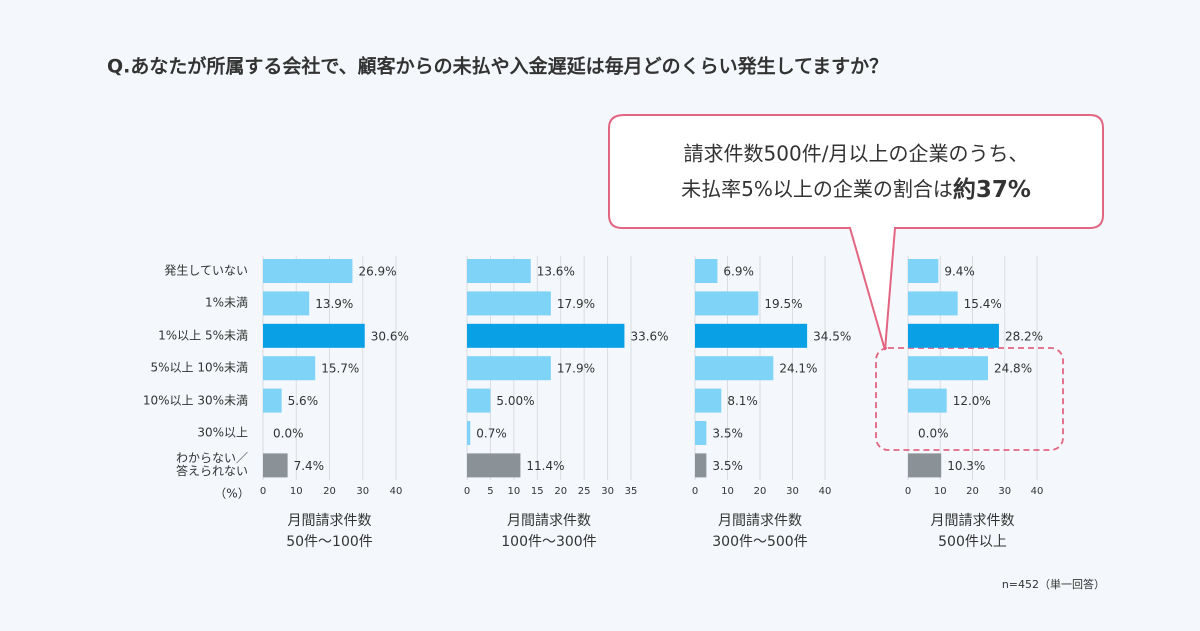 This screenshot has height=631, width=1200. What do you see at coordinates (231, 494) in the screenshot?
I see `unit-label: （%）` at bounding box center [231, 494].